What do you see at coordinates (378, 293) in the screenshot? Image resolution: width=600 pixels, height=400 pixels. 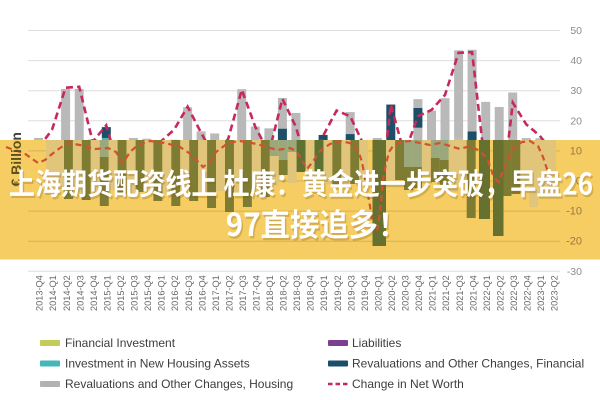 I see `svg-text: 2020-Q1` at bounding box center [378, 293].